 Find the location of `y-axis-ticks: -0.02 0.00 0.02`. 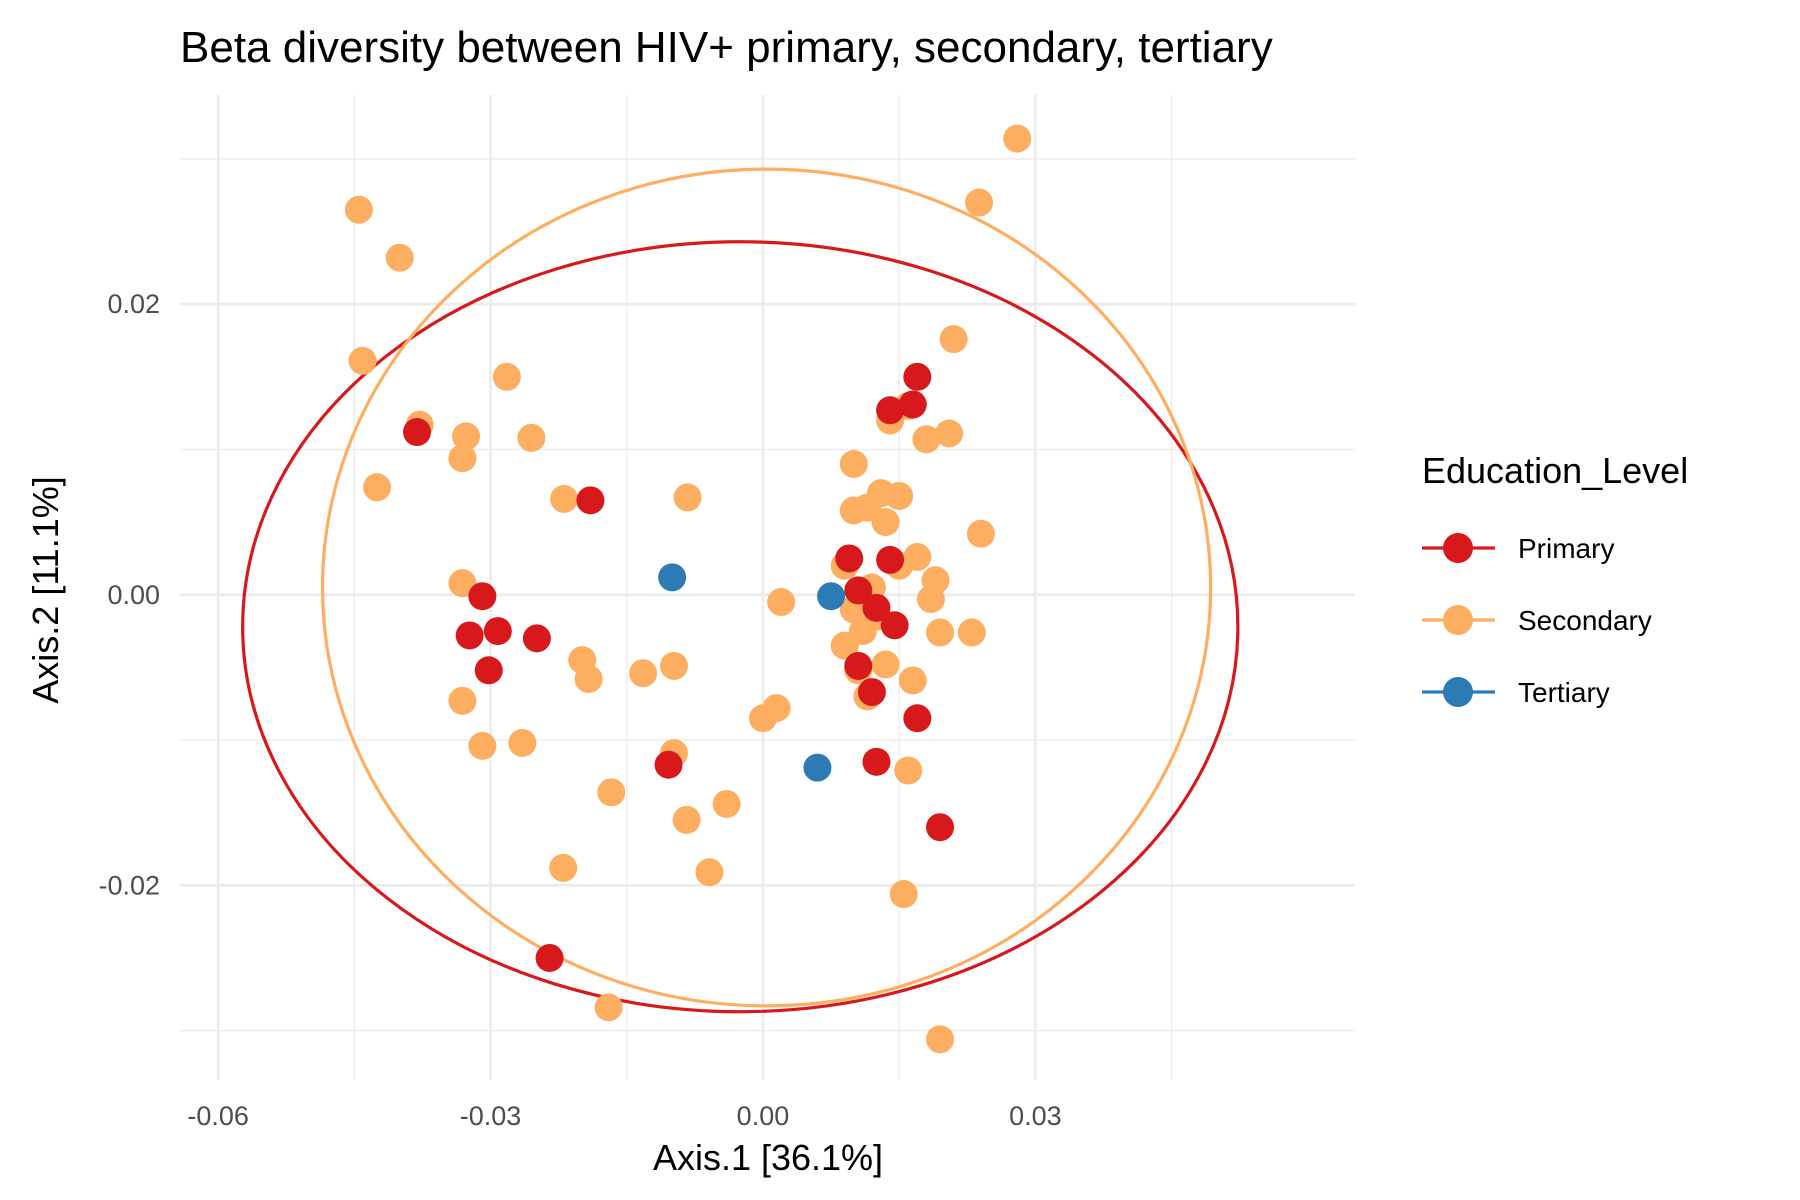

y-axis-ticks: -0.02 0.00 0.02 is located at coordinates (129, 594).